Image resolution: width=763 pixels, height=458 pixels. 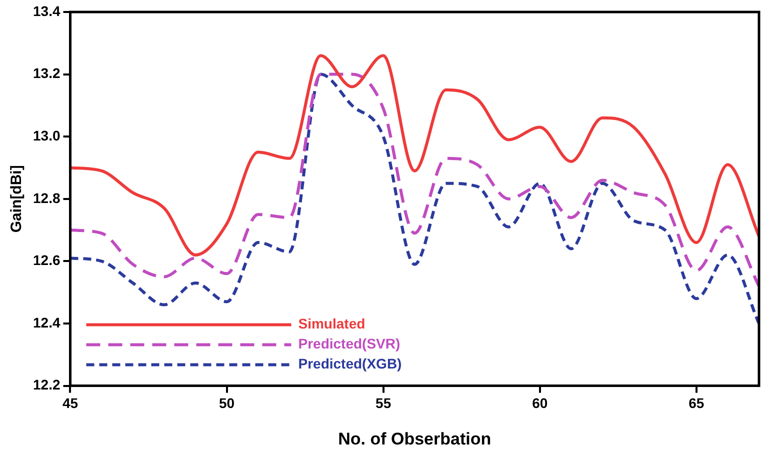 What do you see at coordinates (350, 364) in the screenshot?
I see `text: Predicted(XGB)` at bounding box center [350, 364].